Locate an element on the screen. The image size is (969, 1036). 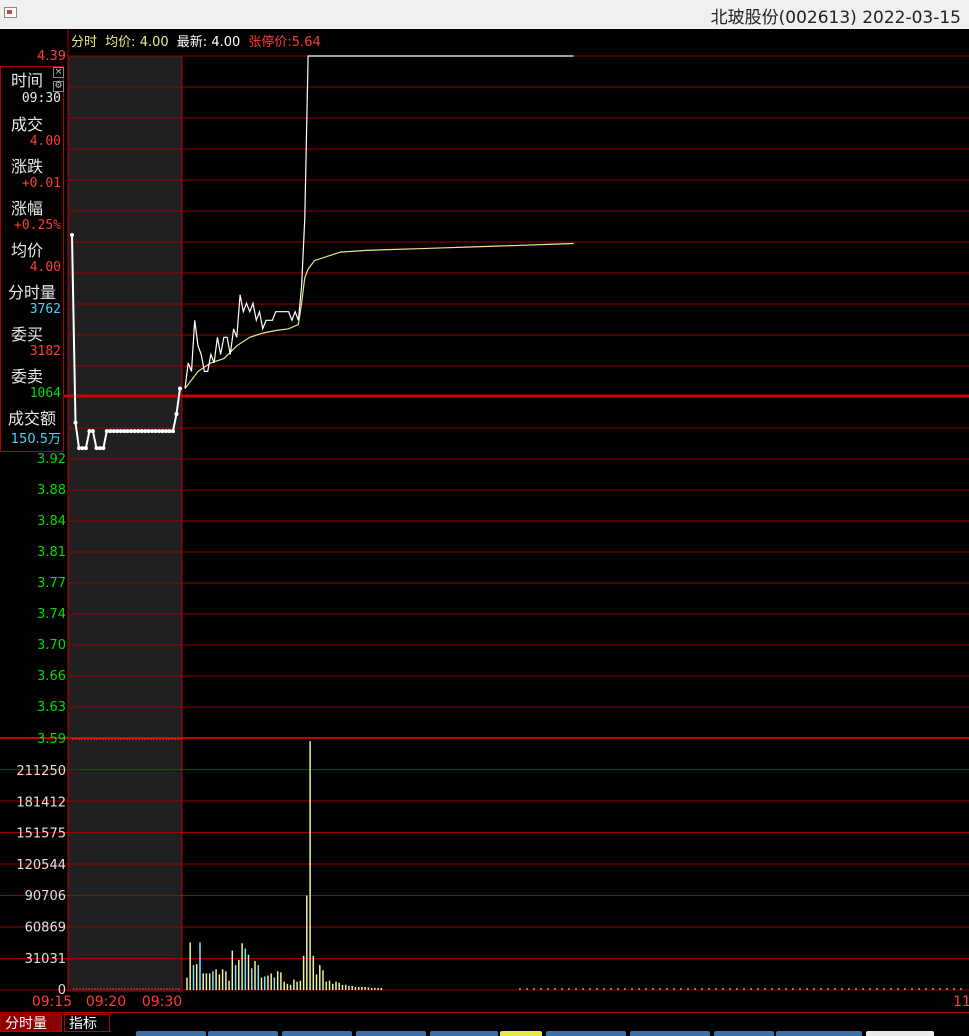
taskbar-item-active is located at coordinates (521, 1033).